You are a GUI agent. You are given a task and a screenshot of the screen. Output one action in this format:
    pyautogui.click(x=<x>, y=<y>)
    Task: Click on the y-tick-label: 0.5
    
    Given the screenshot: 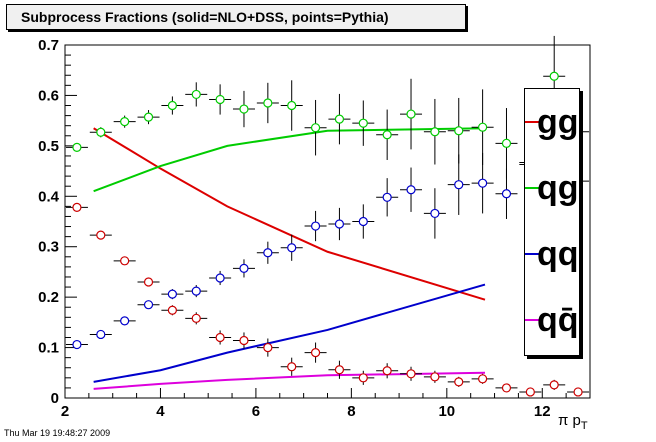 What is the action you would take?
    pyautogui.click(x=48, y=146)
    